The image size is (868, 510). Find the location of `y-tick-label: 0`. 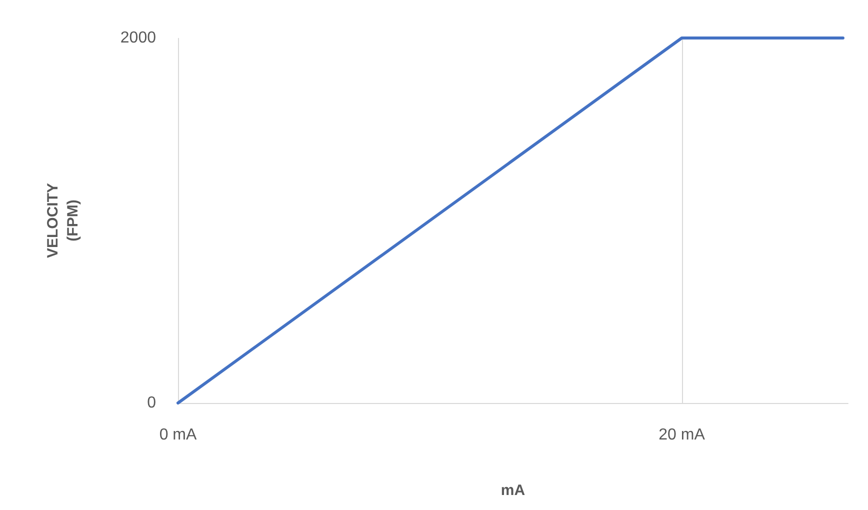

y-tick-label: 0 is located at coordinates (151, 403).